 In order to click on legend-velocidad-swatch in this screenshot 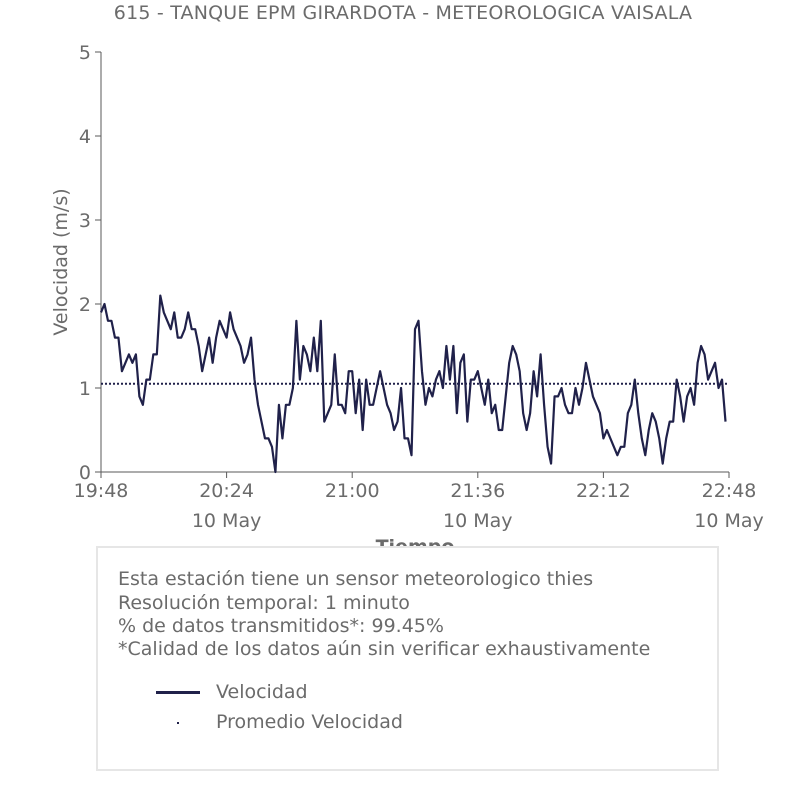, I will do `click(178, 692)`.